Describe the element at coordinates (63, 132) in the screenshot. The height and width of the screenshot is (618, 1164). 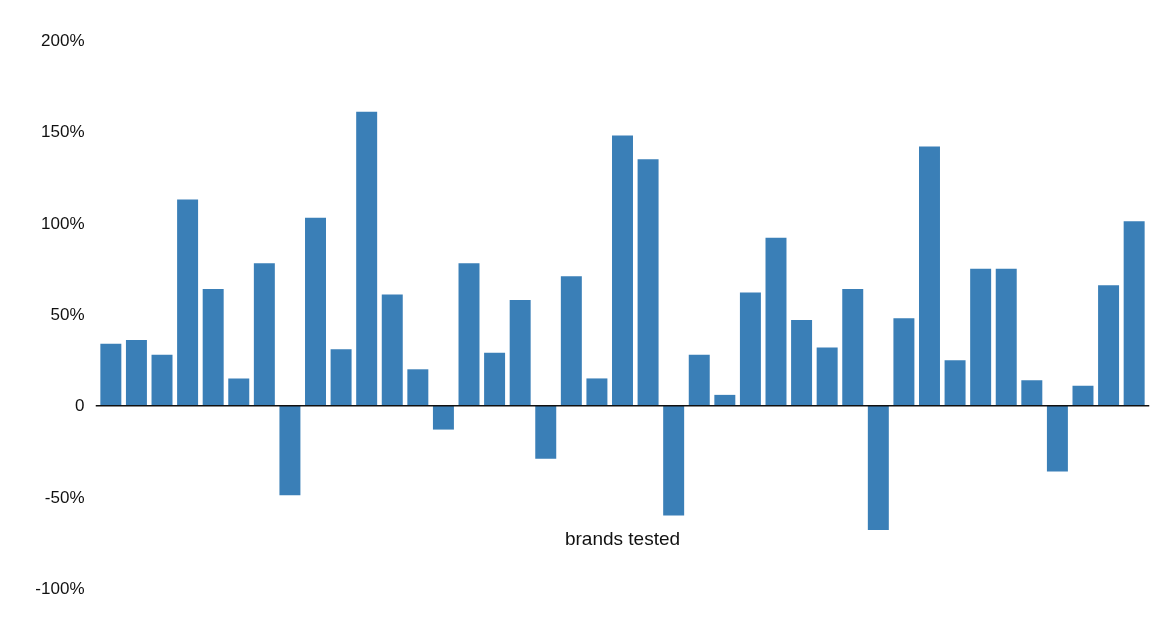
I see `y-tick-label: 150%` at that location.